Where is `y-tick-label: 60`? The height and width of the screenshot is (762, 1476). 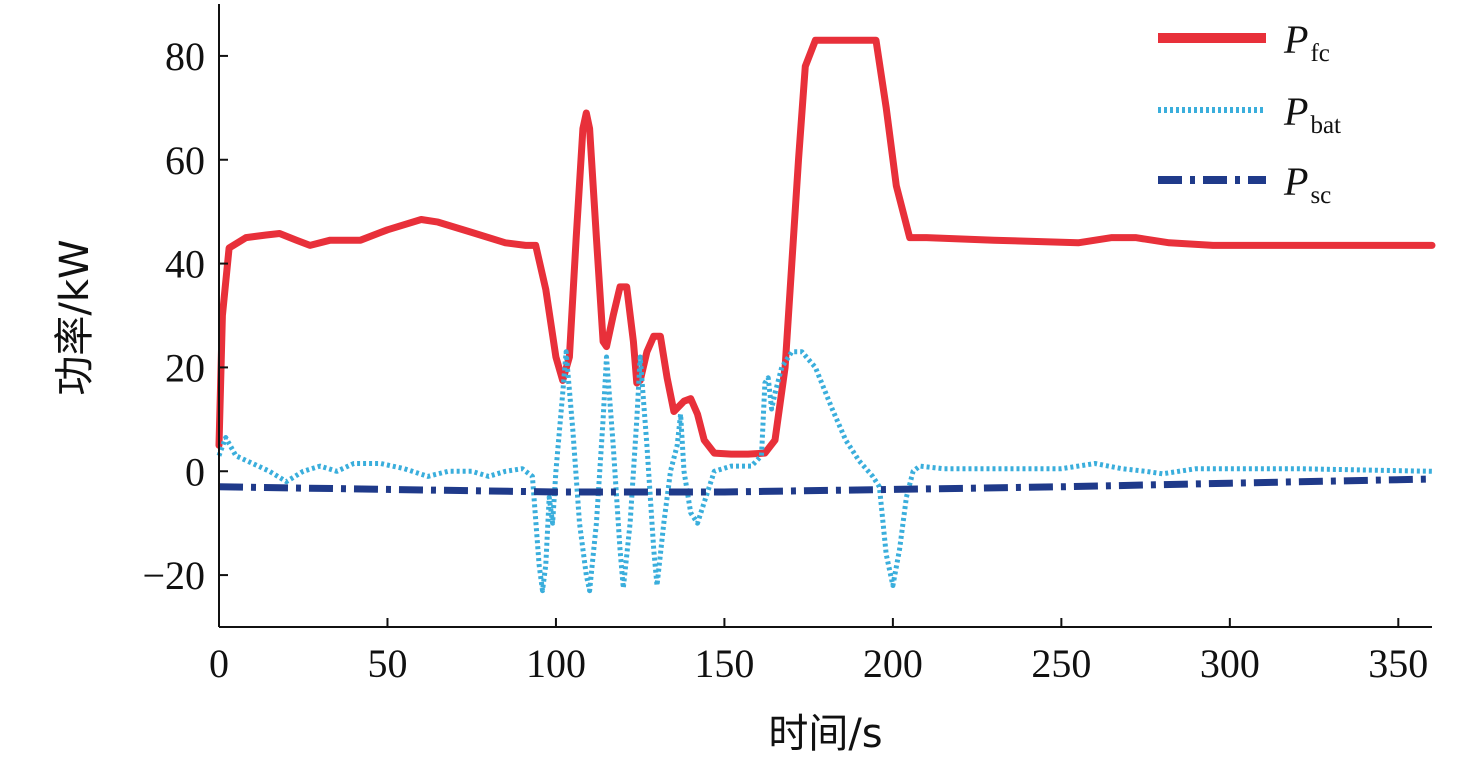
y-tick-label: 60 is located at coordinates (185, 160).